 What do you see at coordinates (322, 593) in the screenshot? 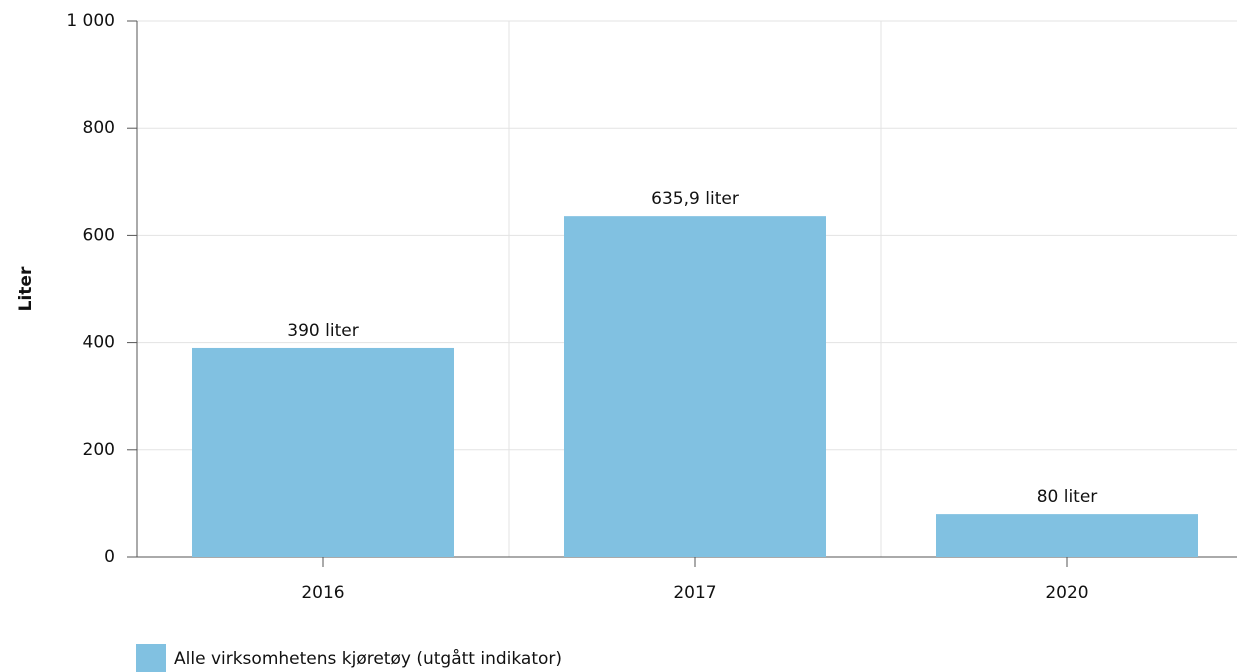
I see `x-tick-label: 2016` at bounding box center [322, 593].